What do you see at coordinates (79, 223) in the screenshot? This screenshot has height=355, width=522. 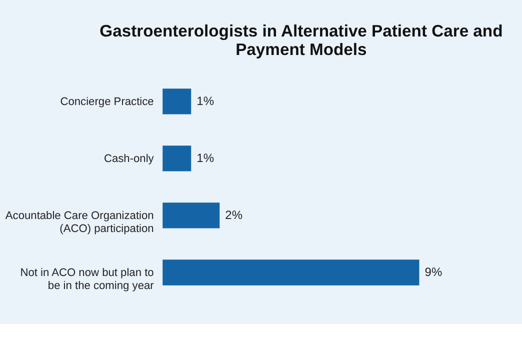 I see `y-tick-label: Acountable Care Organization (ACO) participation` at bounding box center [79, 223].